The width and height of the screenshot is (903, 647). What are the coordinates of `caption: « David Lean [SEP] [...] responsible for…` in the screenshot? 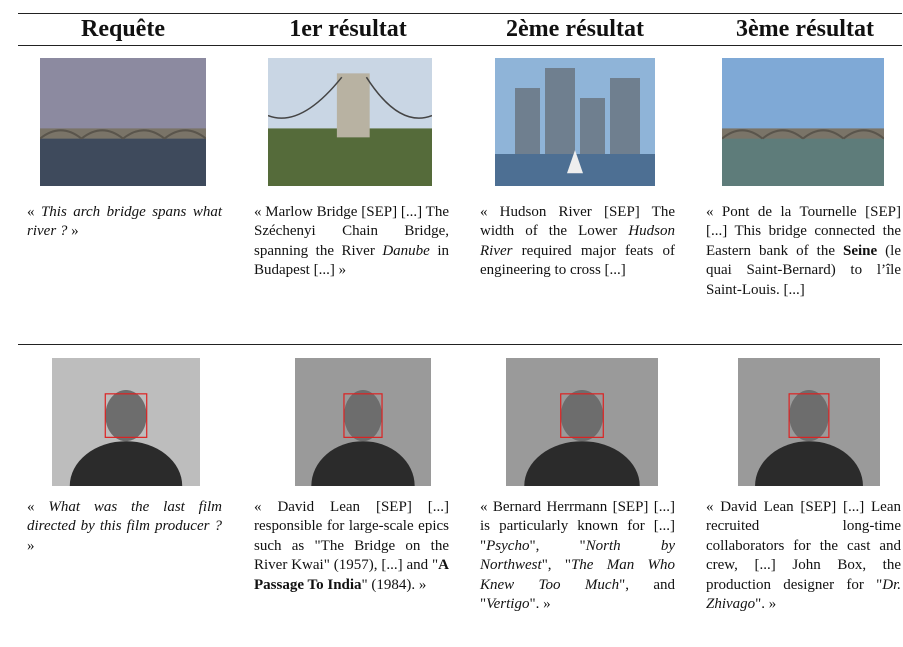 It's located at (351, 546).